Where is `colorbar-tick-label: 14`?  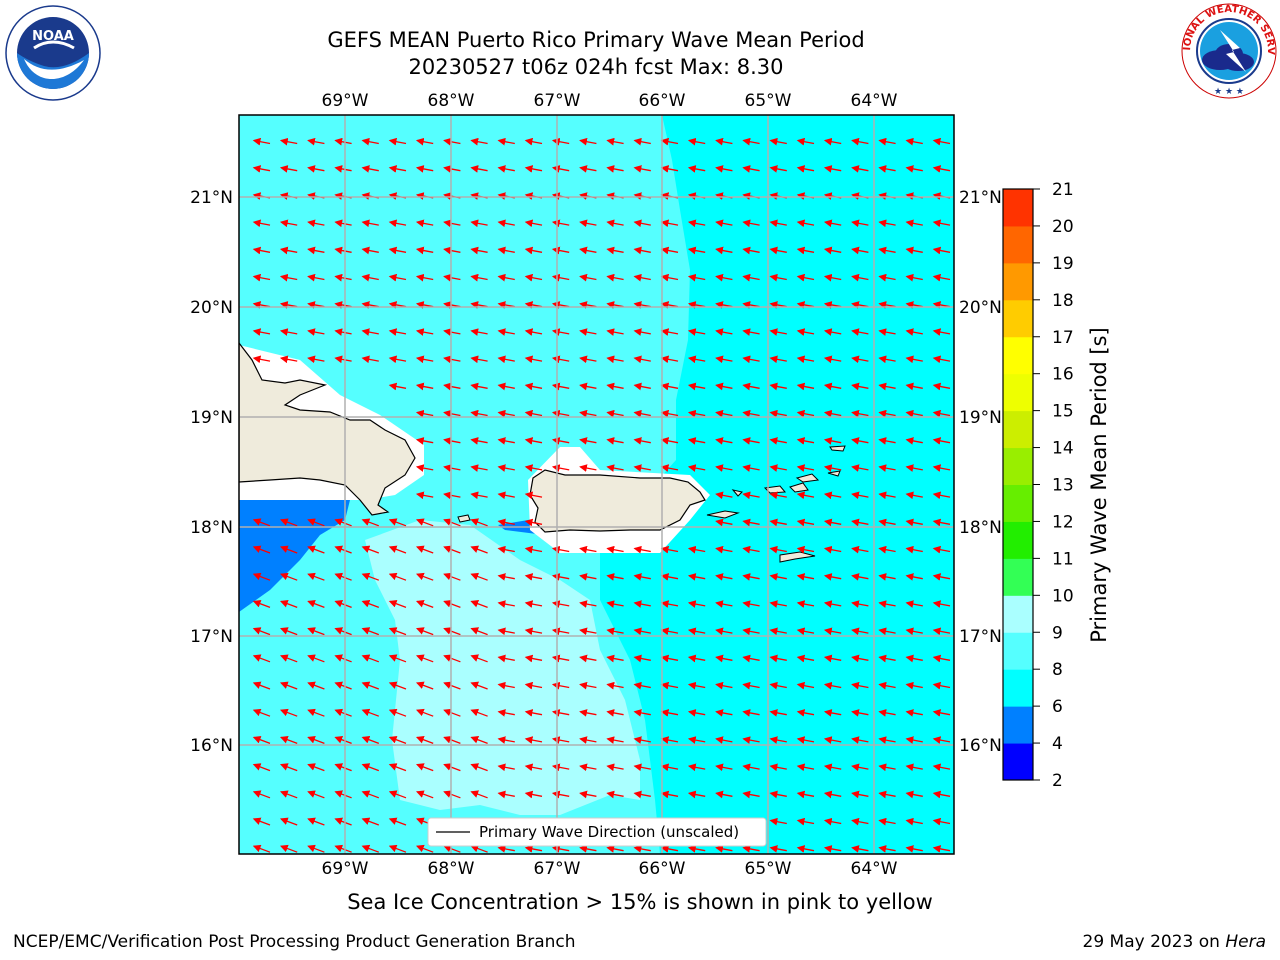
colorbar-tick-label: 14 is located at coordinates (1063, 449).